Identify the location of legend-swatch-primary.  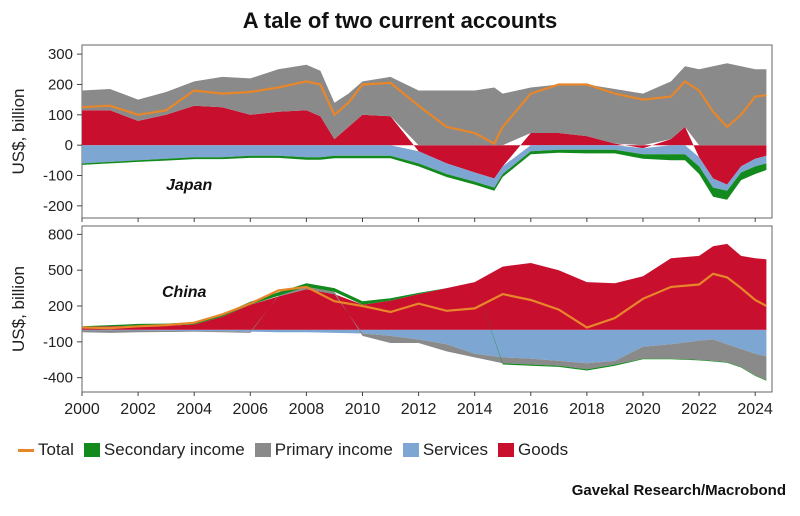
(262, 450).